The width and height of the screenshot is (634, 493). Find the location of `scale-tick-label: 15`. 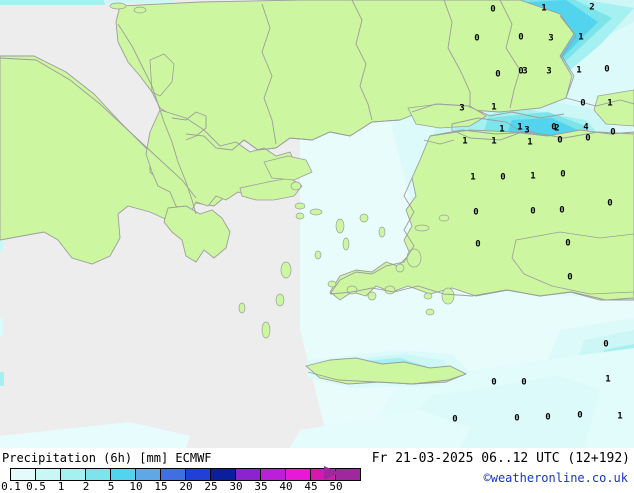

scale-tick-label: 15 is located at coordinates (161, 486).